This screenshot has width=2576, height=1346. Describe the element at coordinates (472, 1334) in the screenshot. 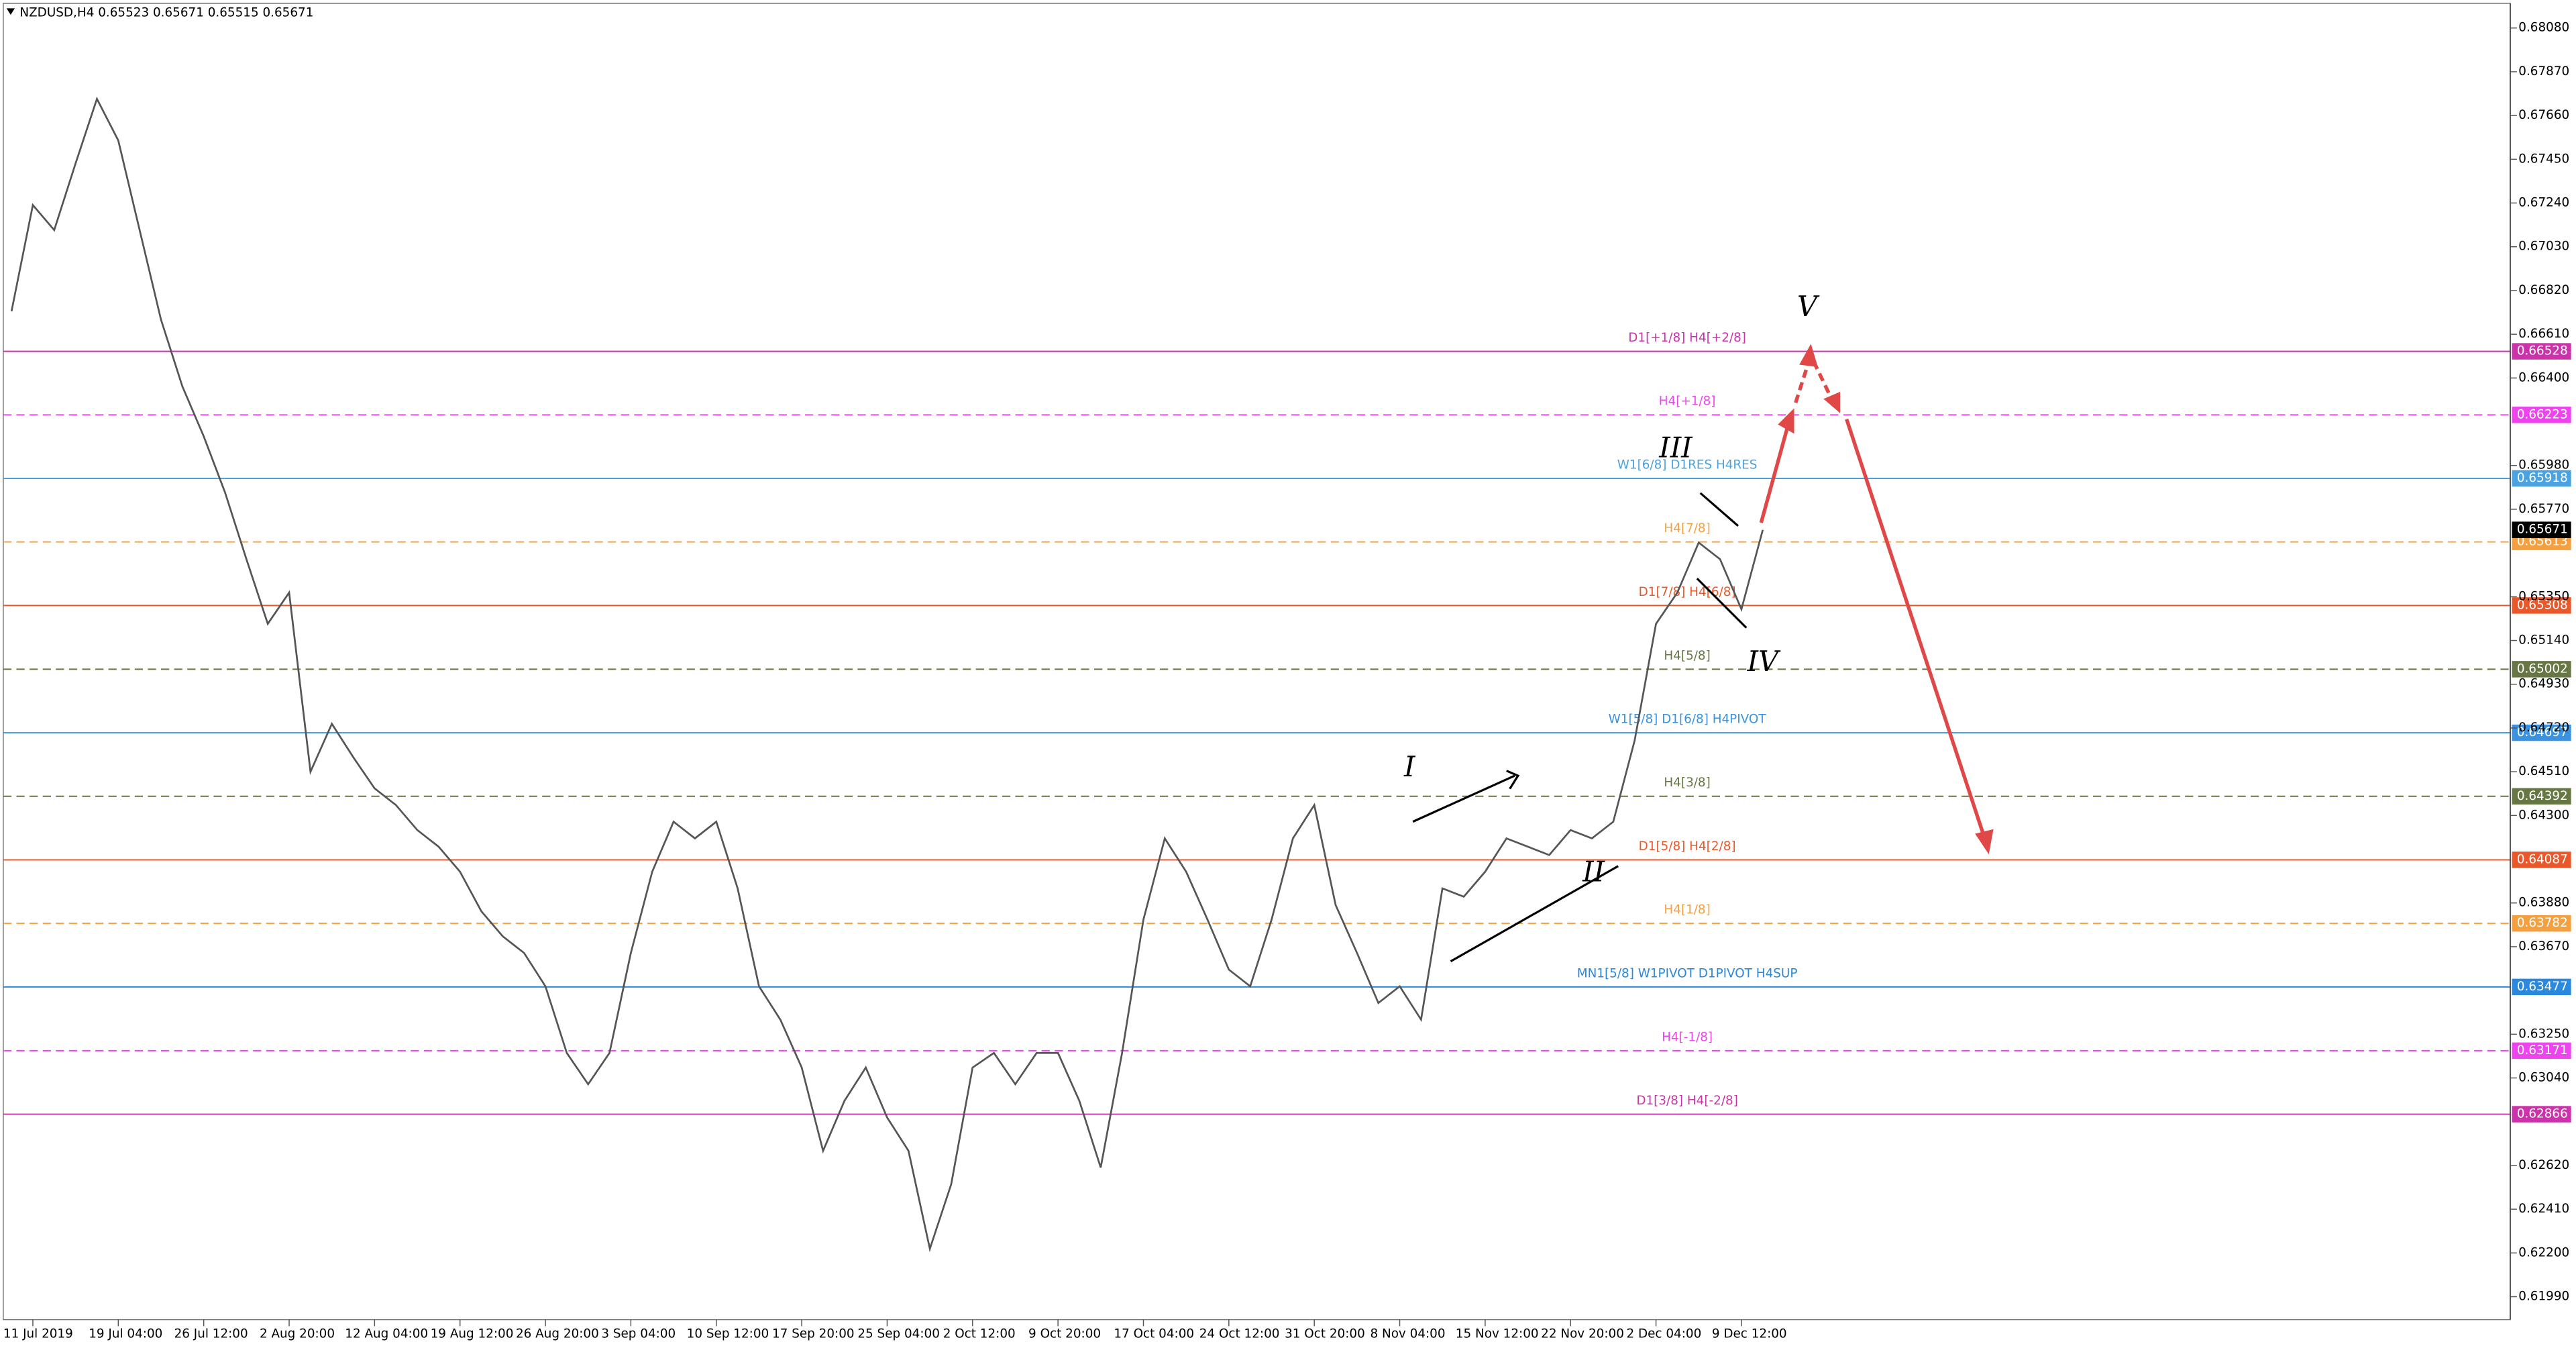

I see `x-tick-label: 19 Aug 12:00` at that location.